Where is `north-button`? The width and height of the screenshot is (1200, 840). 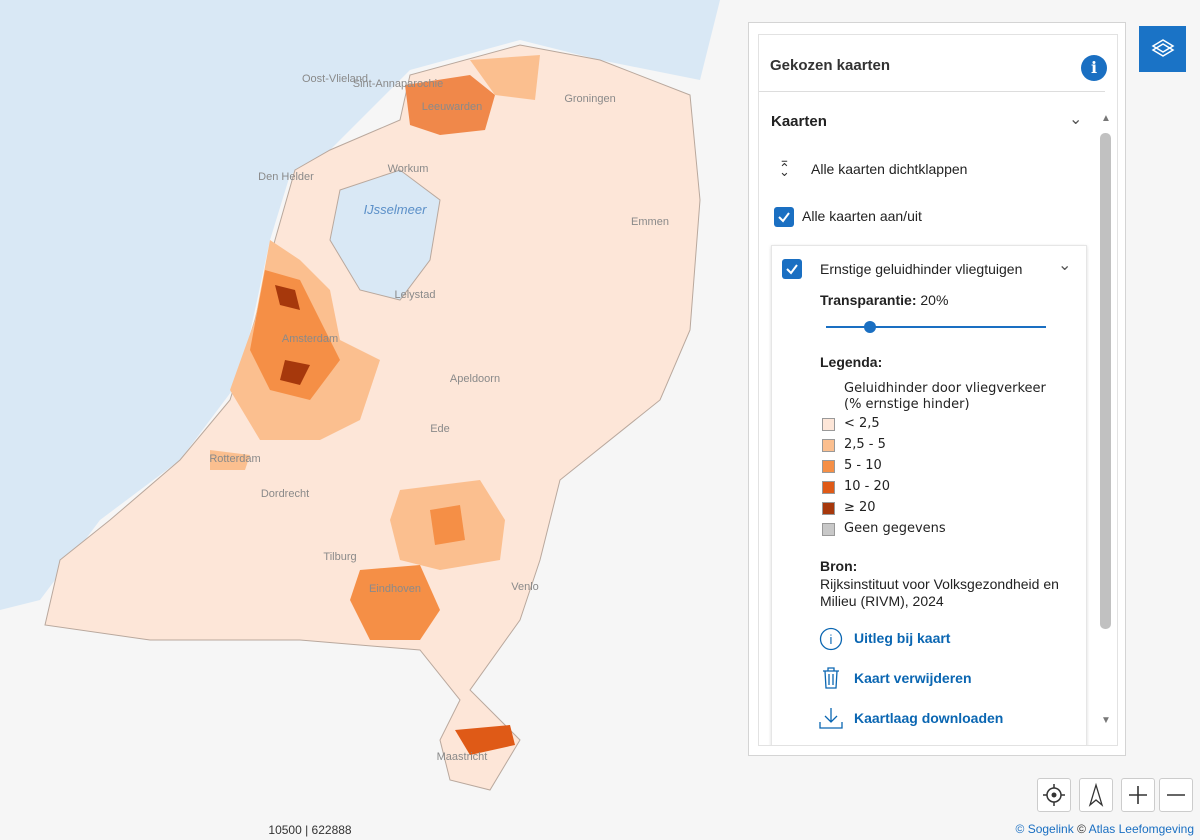 north-button is located at coordinates (1096, 795).